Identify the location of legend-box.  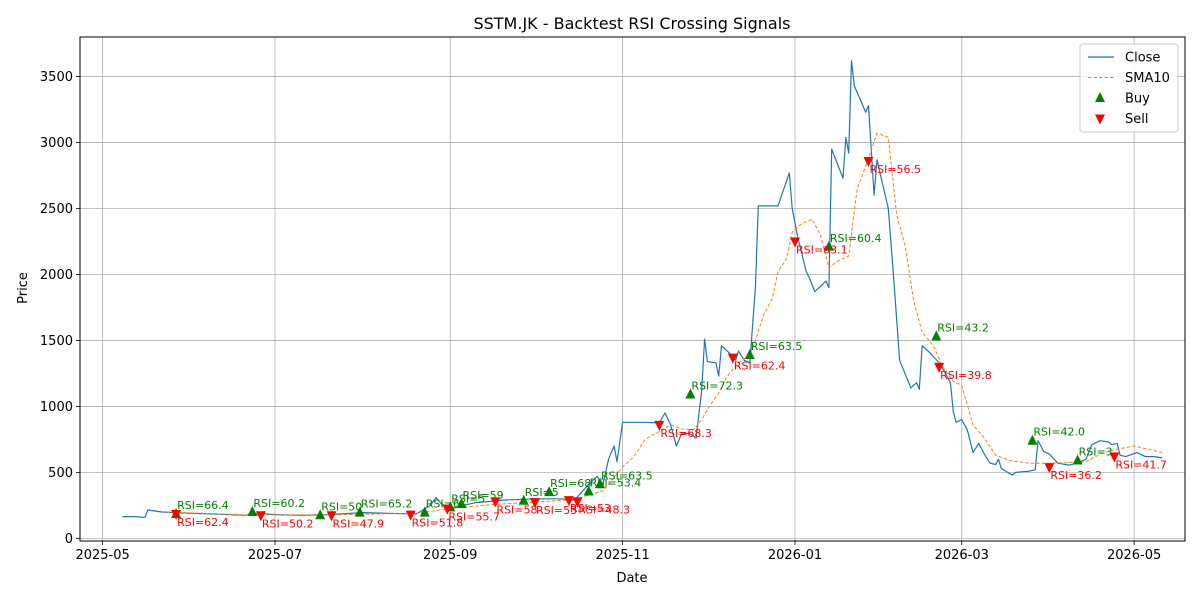
(1129, 88).